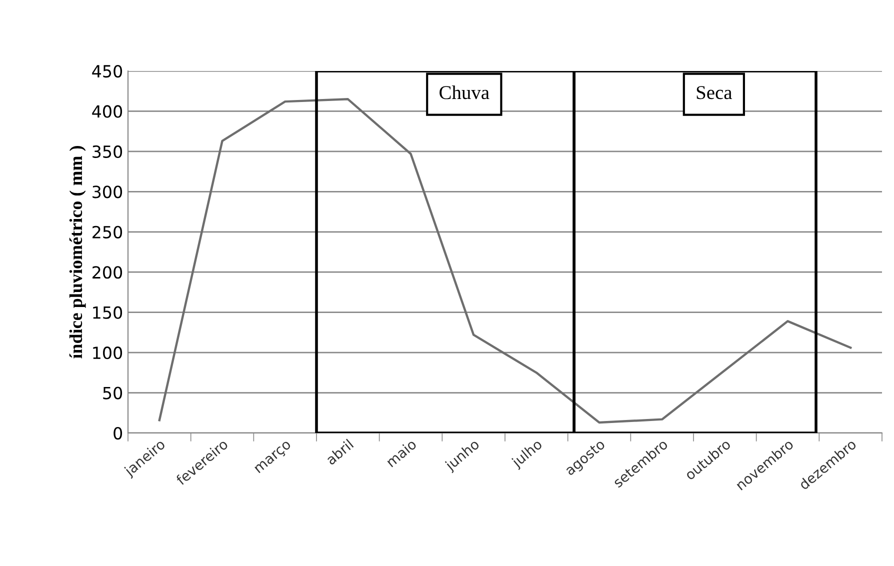  What do you see at coordinates (118, 433) in the screenshot?
I see `y-tick-label: 0` at bounding box center [118, 433].